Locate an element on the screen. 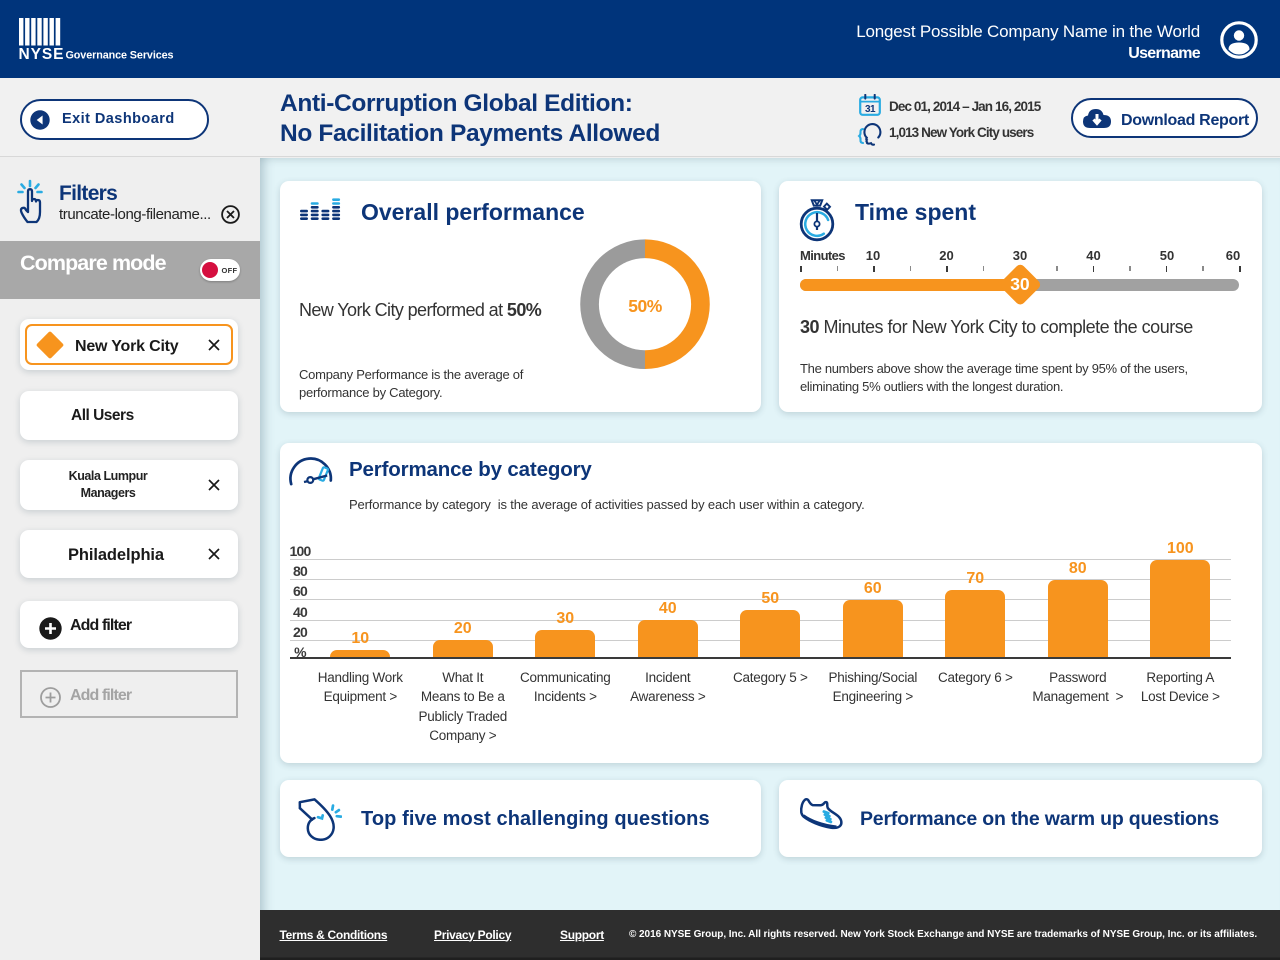  svg-text: 50% is located at coordinates (645, 306).